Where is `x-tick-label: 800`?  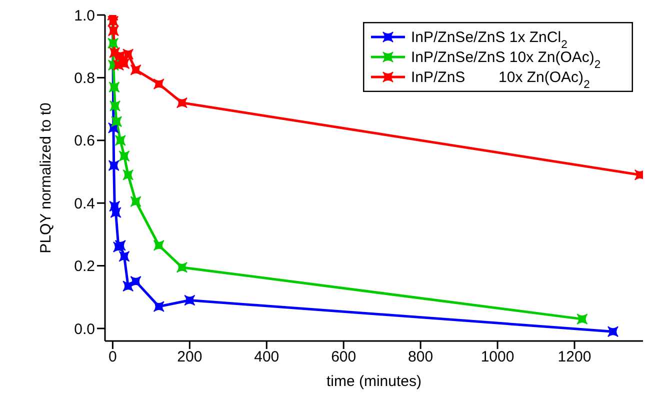 x-tick-label: 800 is located at coordinates (421, 357).